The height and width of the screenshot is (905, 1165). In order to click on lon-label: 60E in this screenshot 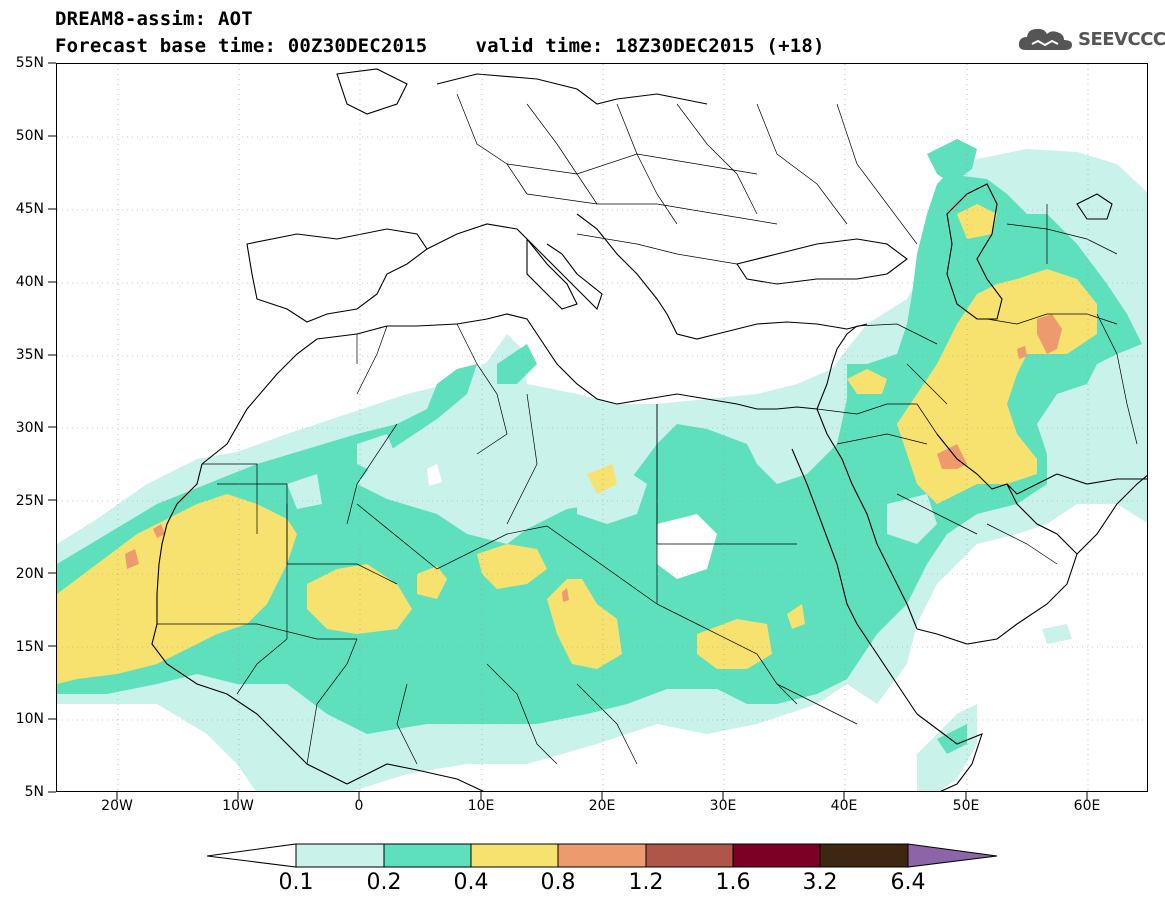, I will do `click(1087, 806)`.